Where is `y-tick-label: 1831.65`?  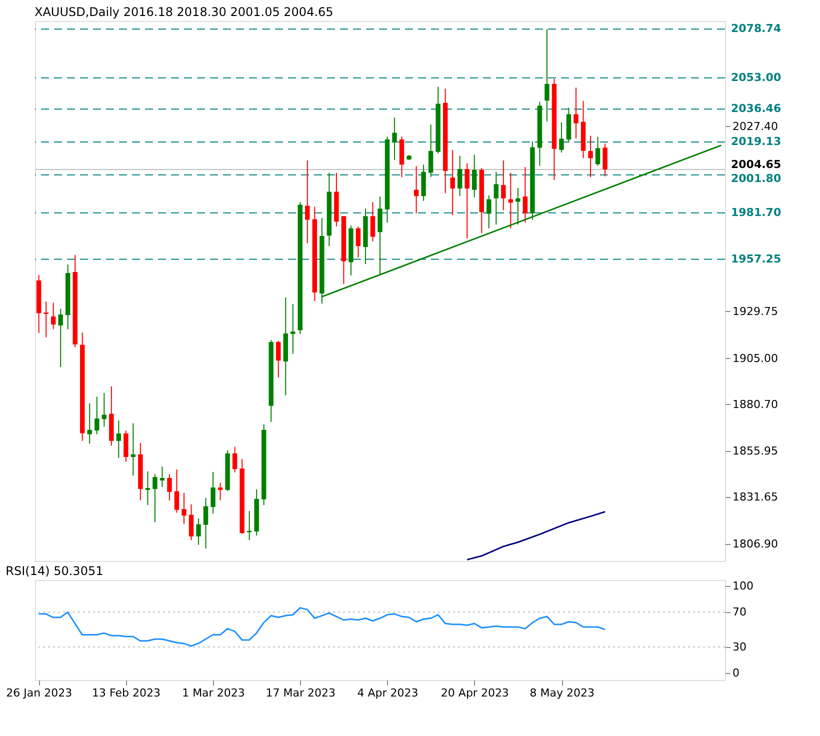 y-tick-label: 1831.65 is located at coordinates (755, 497).